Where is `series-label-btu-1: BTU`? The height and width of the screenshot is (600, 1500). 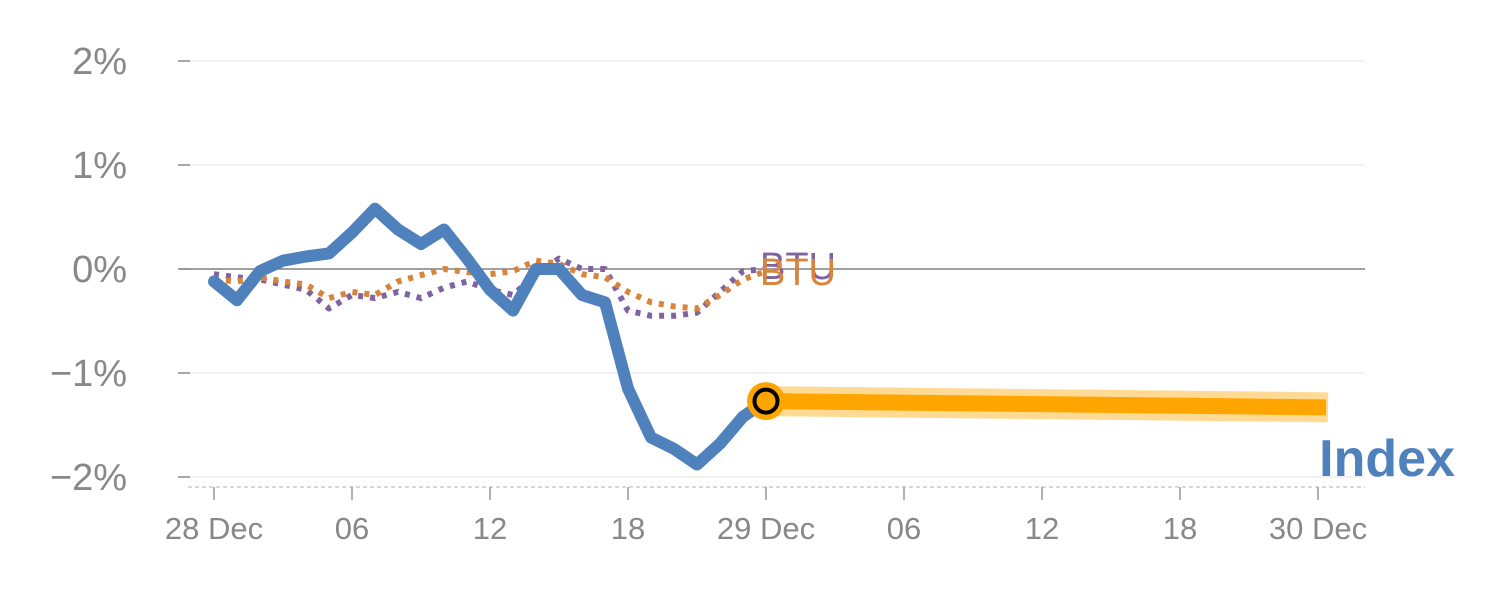
series-label-btu-1: BTU is located at coordinates (798, 273).